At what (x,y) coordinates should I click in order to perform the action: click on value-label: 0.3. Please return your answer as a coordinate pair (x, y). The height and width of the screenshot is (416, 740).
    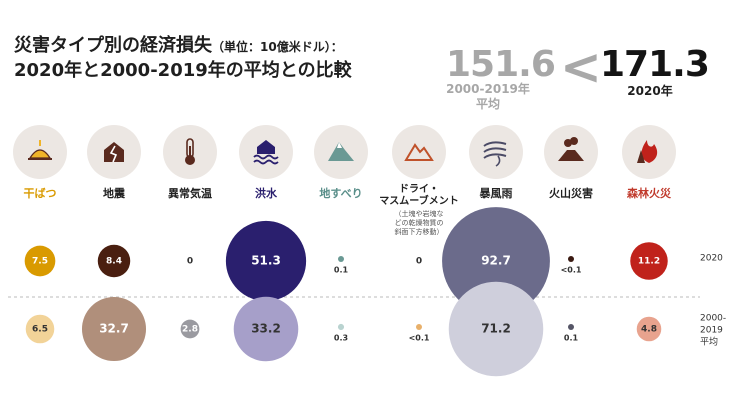
    Looking at the image, I should click on (341, 338).